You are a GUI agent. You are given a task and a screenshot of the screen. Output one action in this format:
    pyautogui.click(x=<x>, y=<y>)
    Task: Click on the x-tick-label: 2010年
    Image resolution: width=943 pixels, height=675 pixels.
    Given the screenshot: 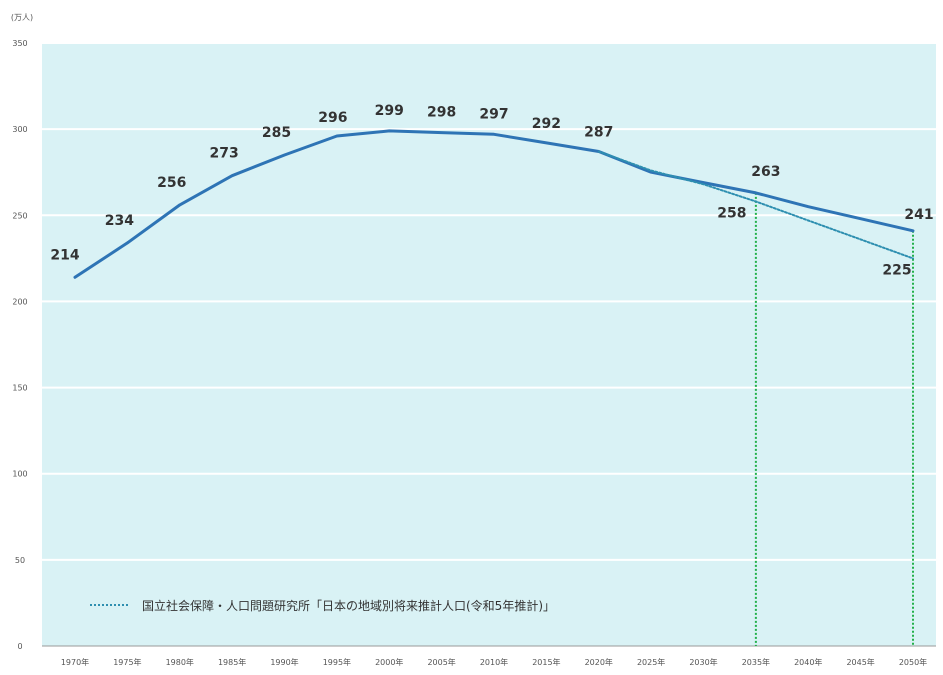 What is the action you would take?
    pyautogui.click(x=494, y=662)
    